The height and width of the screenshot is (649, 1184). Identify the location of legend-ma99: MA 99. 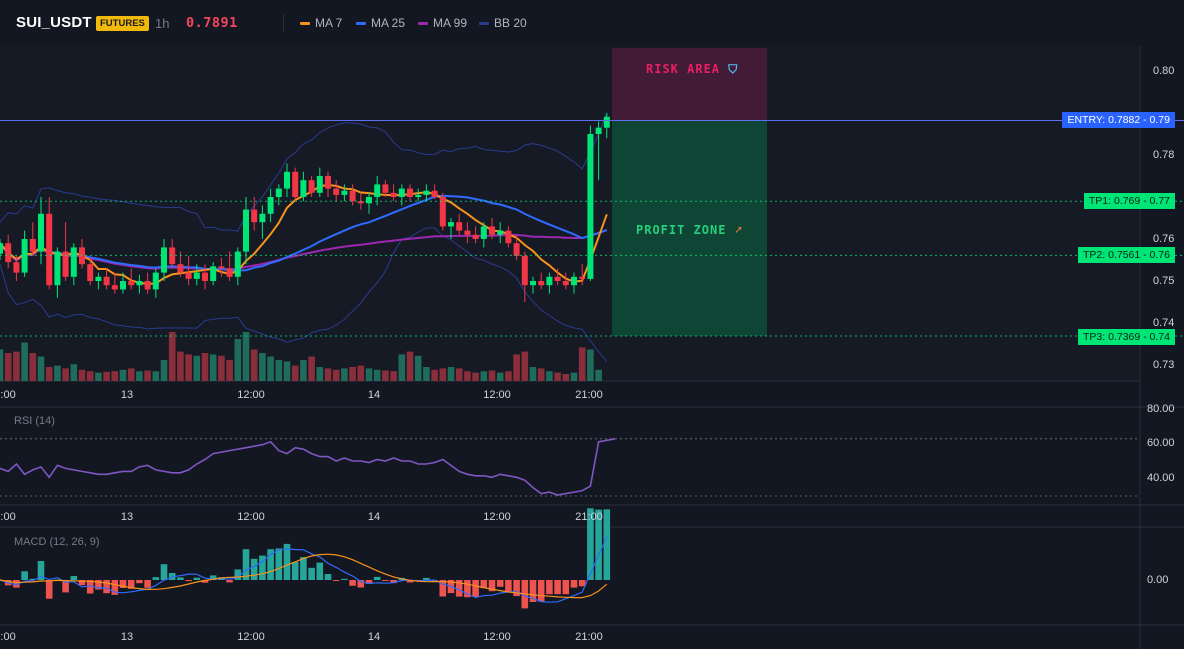
(442, 23).